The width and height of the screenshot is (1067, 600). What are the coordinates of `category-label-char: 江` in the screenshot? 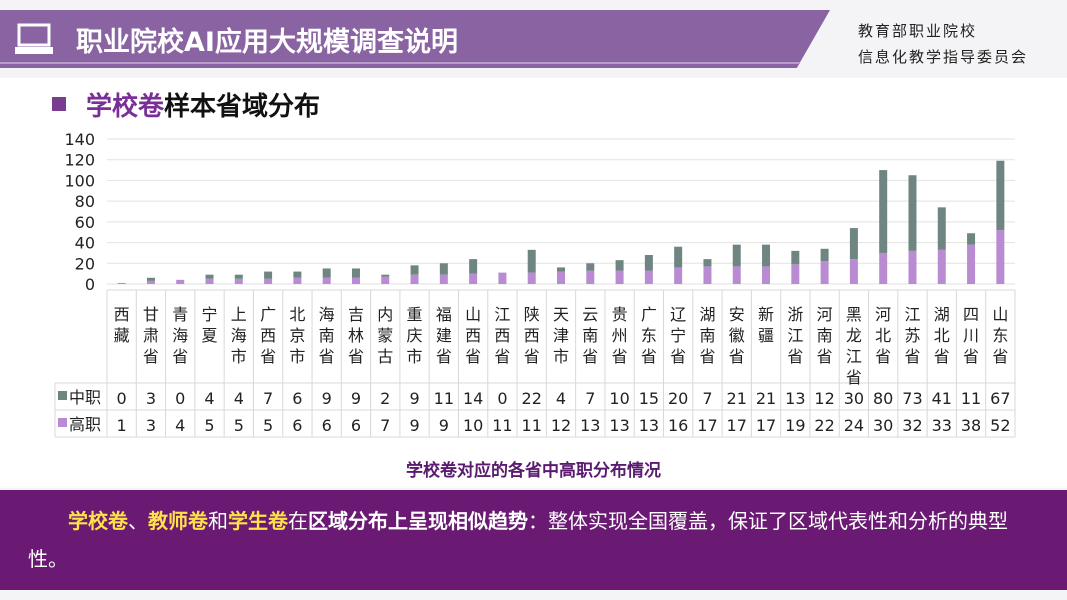 It's located at (502, 314).